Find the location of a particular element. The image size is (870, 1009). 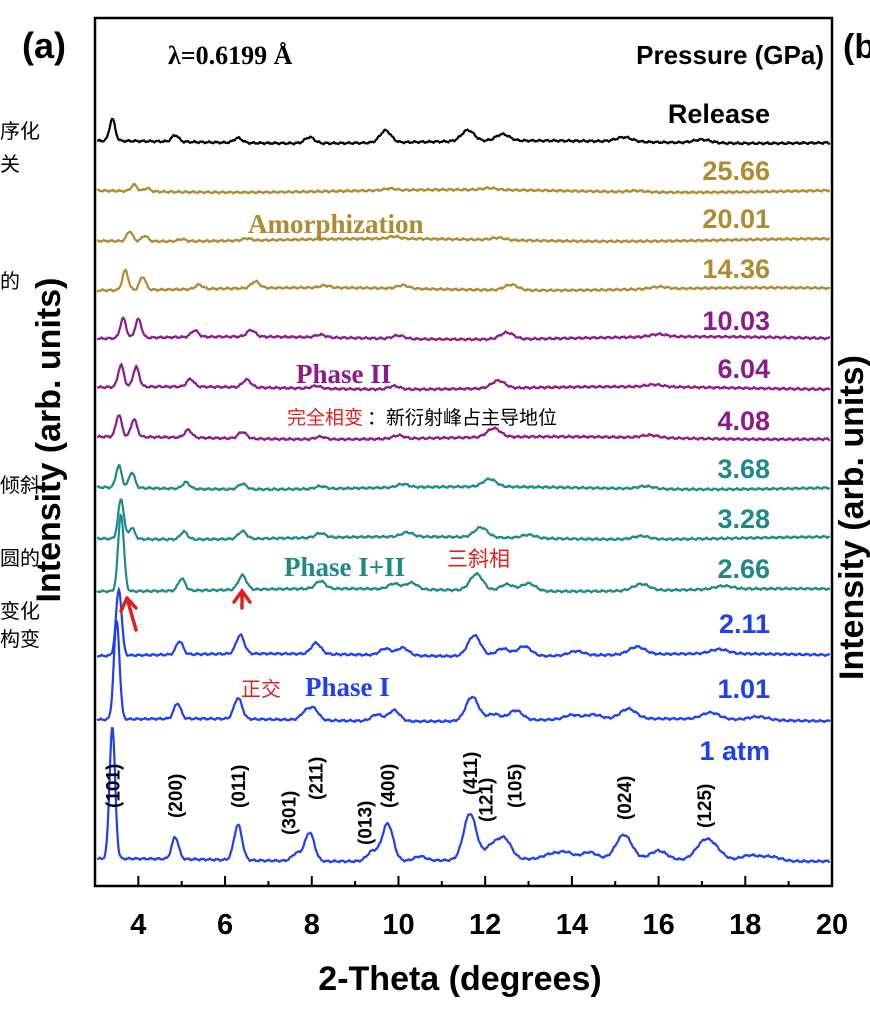

margin-fragment: 的 is located at coordinates (10, 281).